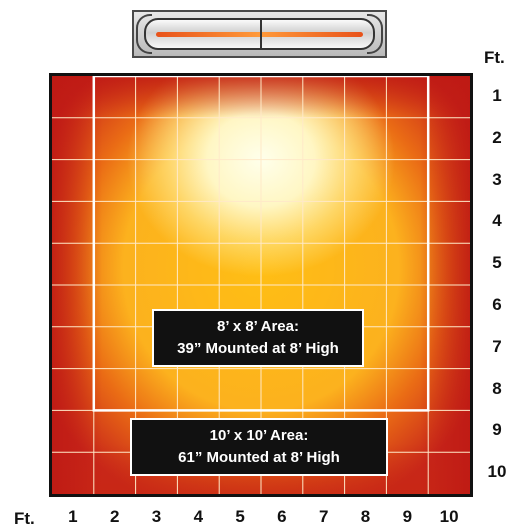 This screenshot has height=529, width=520. I want to click on area-8x8-label: 8’ x 8’ Area: 39” Mounted at 8’ High, so click(258, 338).